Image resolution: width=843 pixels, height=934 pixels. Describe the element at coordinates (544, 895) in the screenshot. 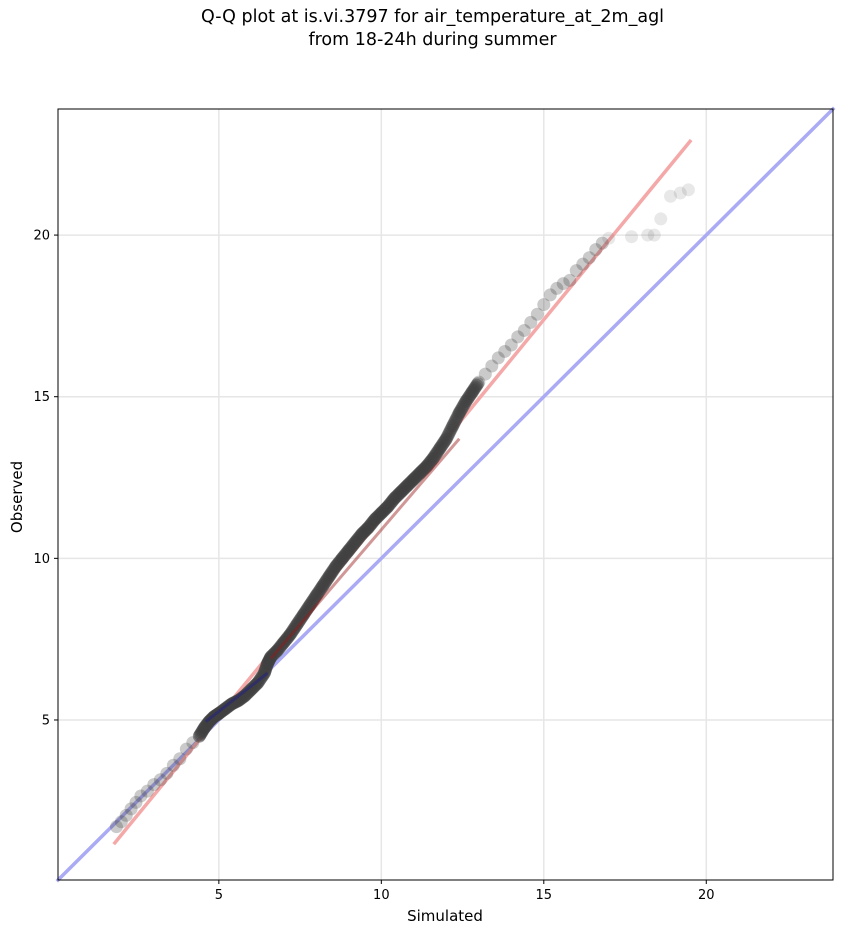

I see `x-tick-label: 15` at that location.